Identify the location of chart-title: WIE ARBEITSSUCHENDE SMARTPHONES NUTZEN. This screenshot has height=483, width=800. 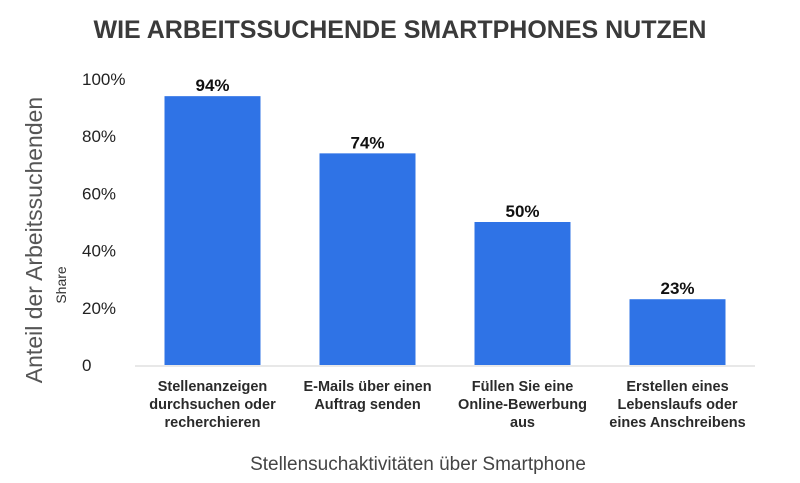
(400, 30).